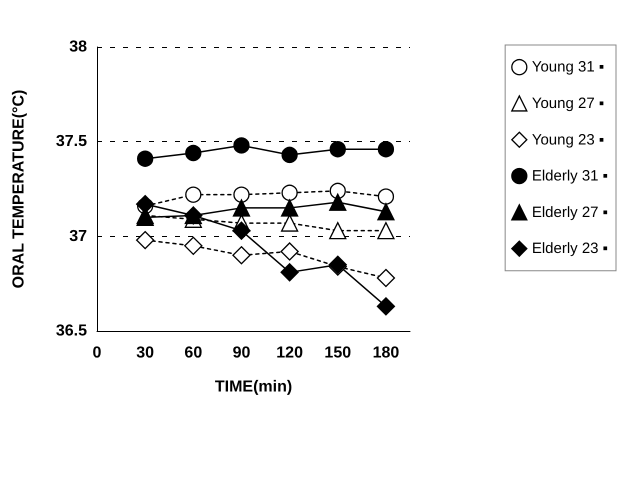  What do you see at coordinates (568, 103) in the screenshot?
I see `legend-label: Young 27 ▪` at bounding box center [568, 103].